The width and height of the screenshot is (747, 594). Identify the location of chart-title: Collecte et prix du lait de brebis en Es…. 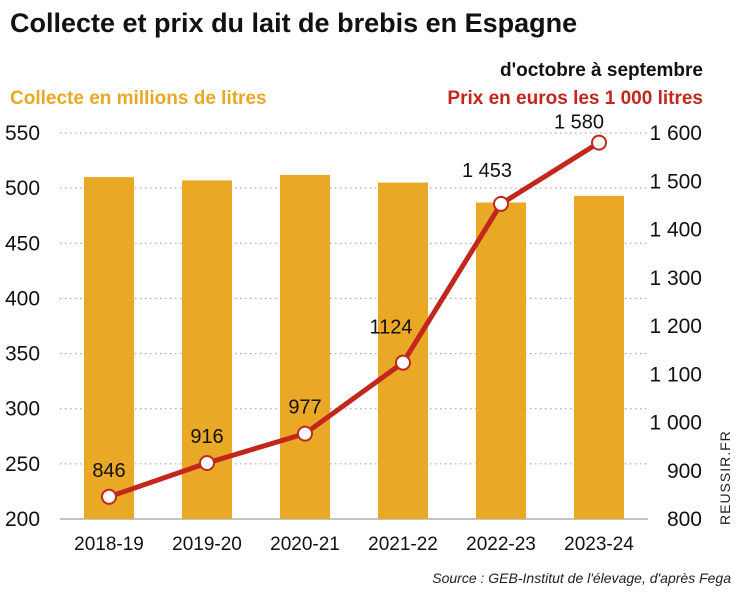
(293, 23).